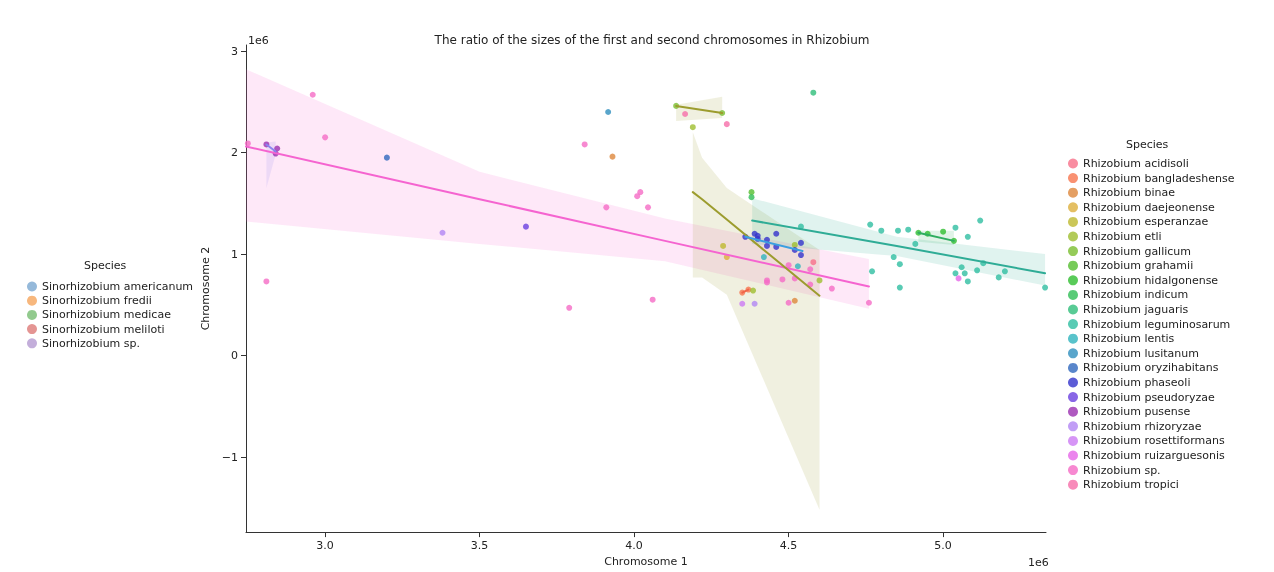 This screenshot has height=572, width=1274. What do you see at coordinates (788, 546) in the screenshot?
I see `x-tick-label: 4.5` at bounding box center [788, 546].